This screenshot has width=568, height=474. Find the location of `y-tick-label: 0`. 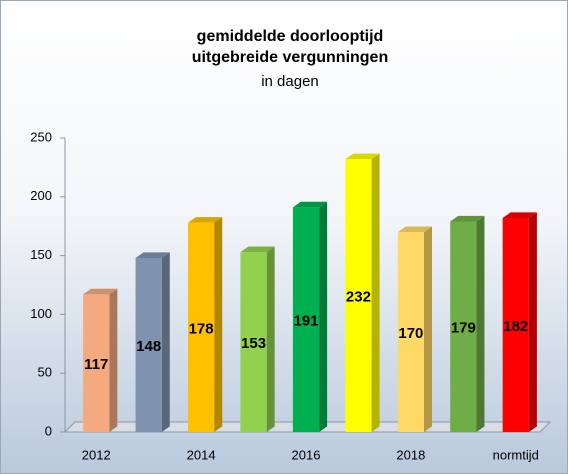

y-tick-label: 0 is located at coordinates (48, 430).